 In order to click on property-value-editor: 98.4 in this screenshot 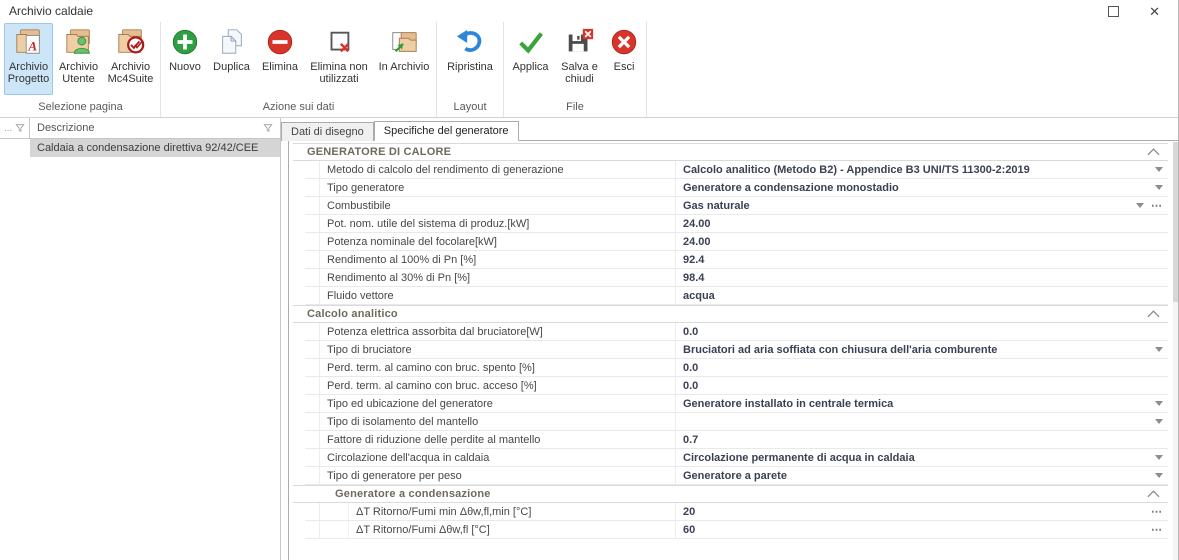, I will do `click(921, 277)`.